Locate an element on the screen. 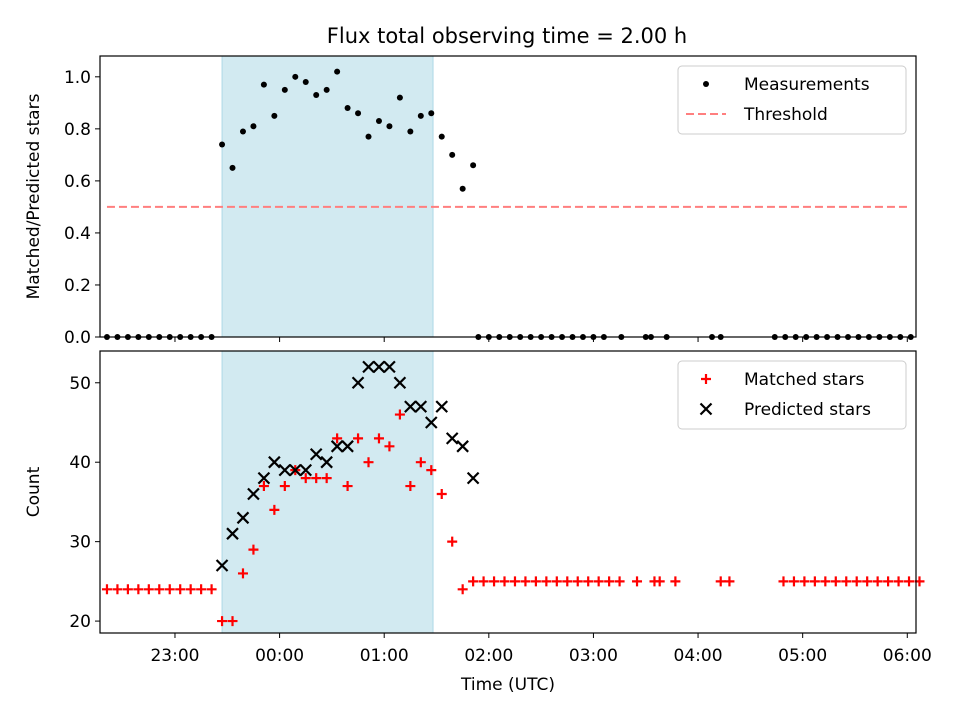 This screenshot has width=960, height=720. y-tick-label: 40 is located at coordinates (80, 463).